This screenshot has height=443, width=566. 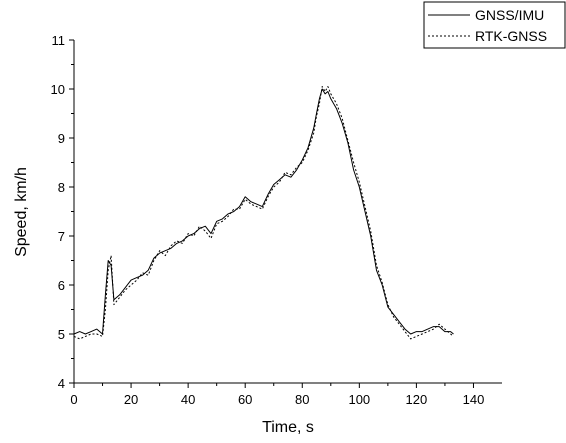 I want to click on x-tick-label: 40, so click(x=188, y=399).